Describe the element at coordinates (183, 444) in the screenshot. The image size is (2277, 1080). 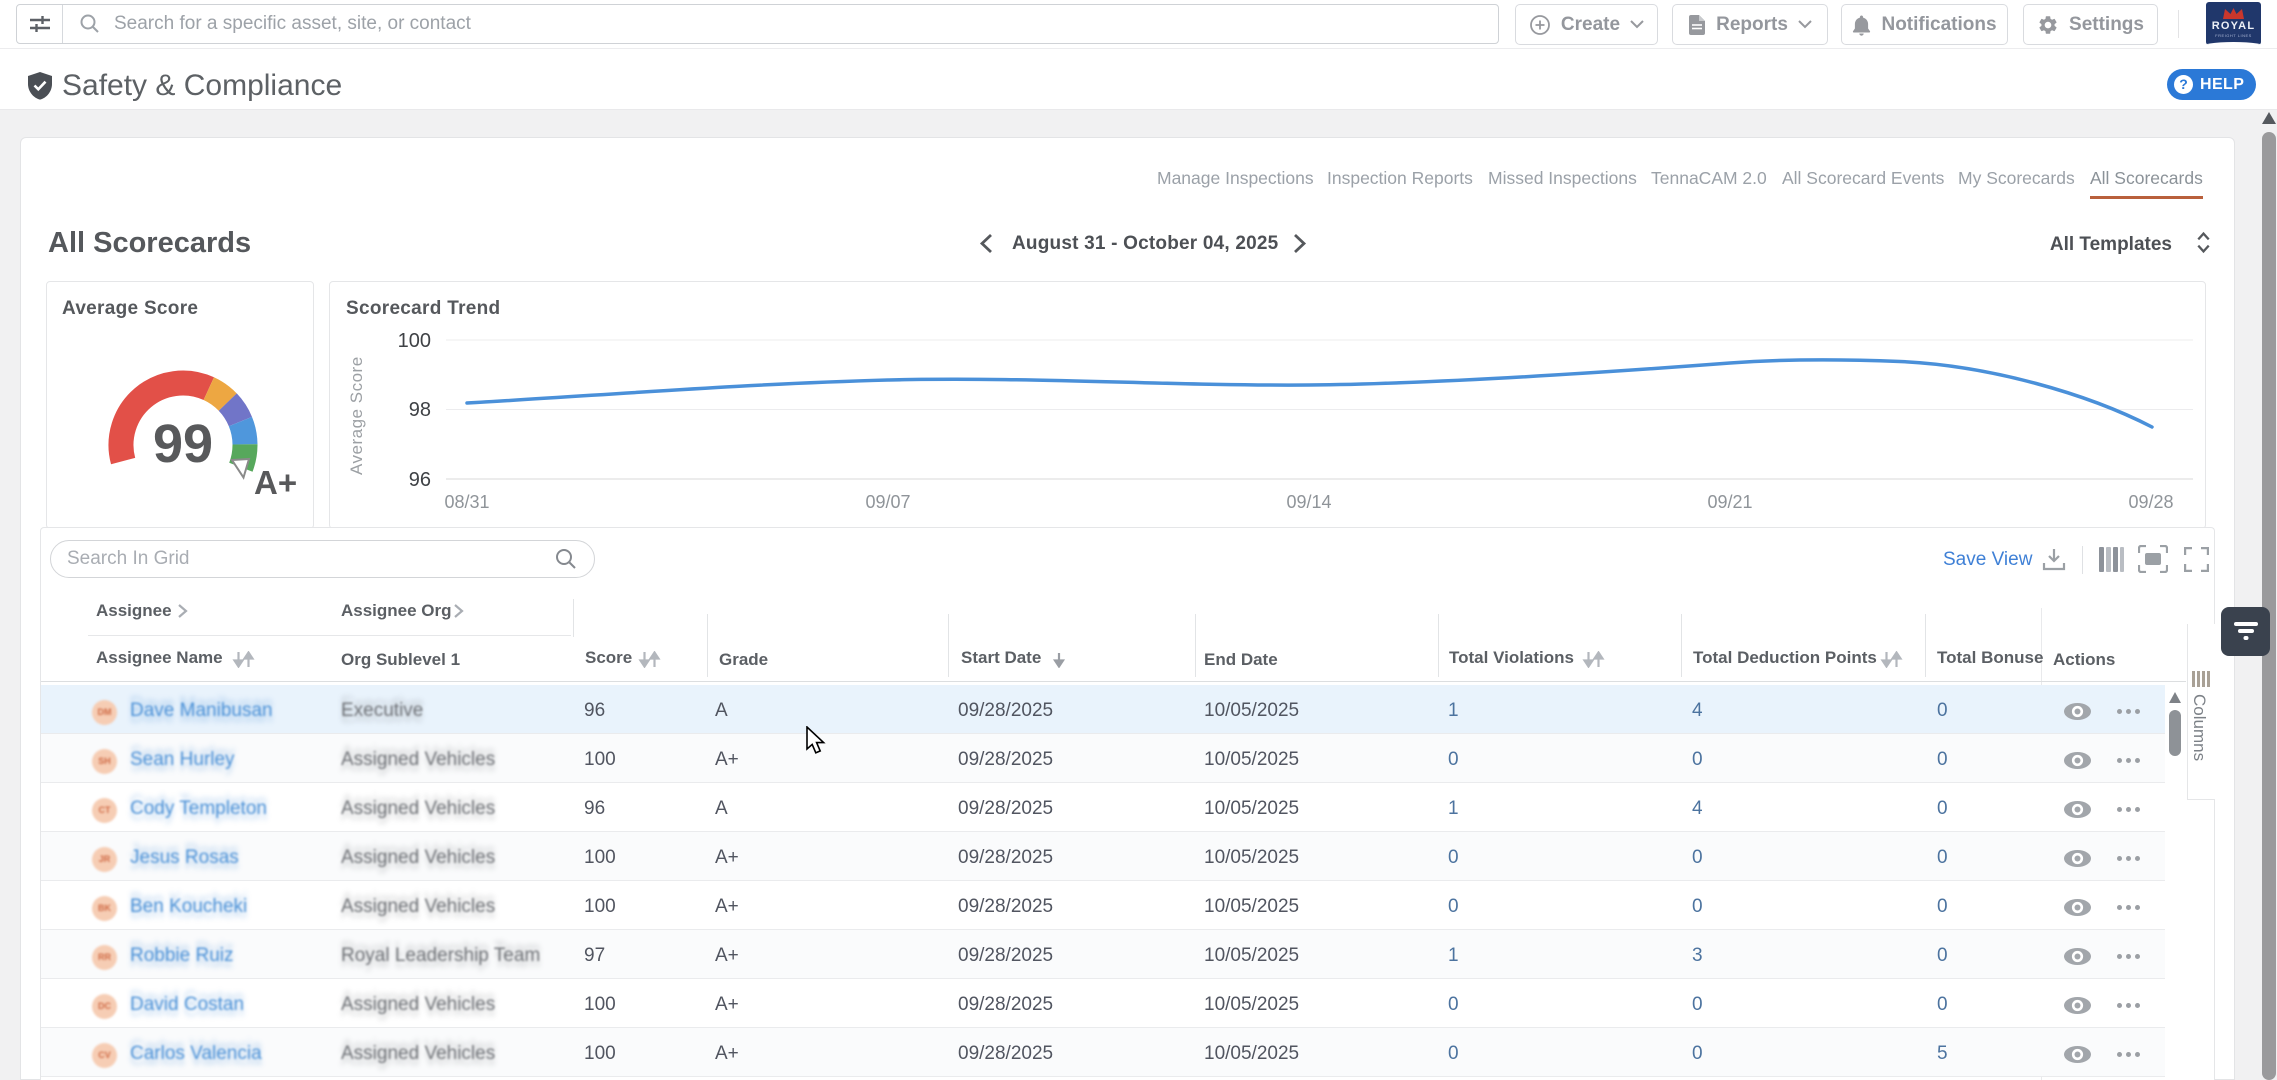
I see `svg-text: 99` at that location.